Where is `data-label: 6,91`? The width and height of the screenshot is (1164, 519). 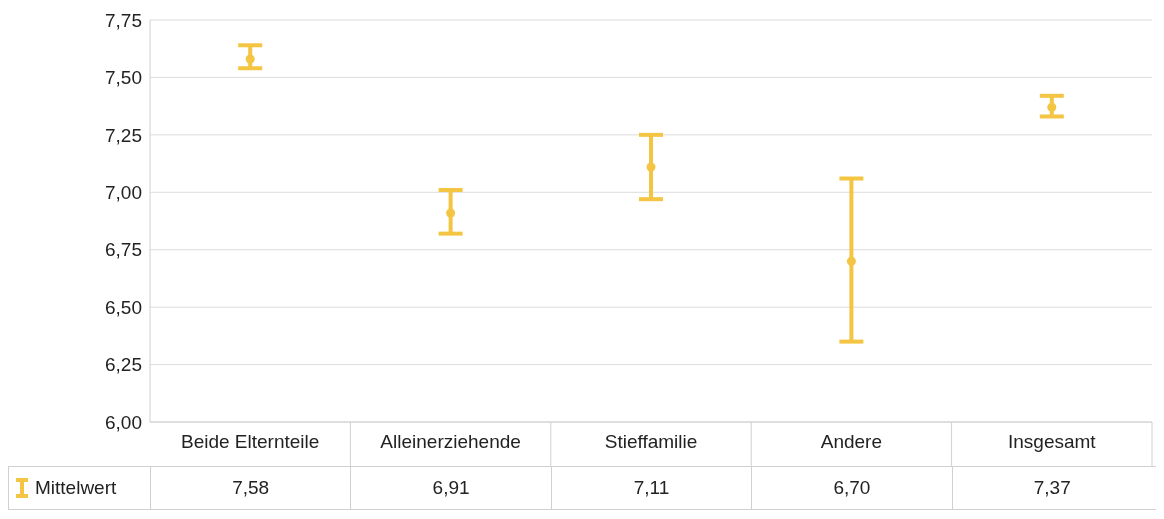 data-label: 6,91 is located at coordinates (450, 488).